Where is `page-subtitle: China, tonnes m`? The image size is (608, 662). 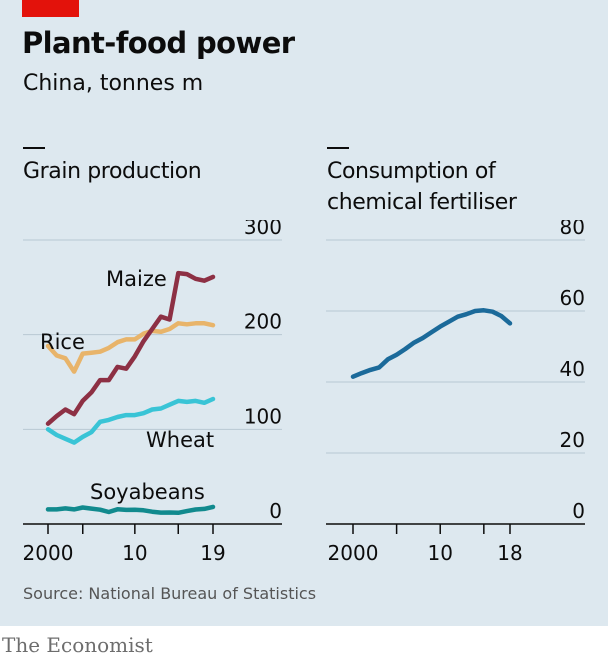 page-subtitle: China, tonnes m is located at coordinates (113, 83).